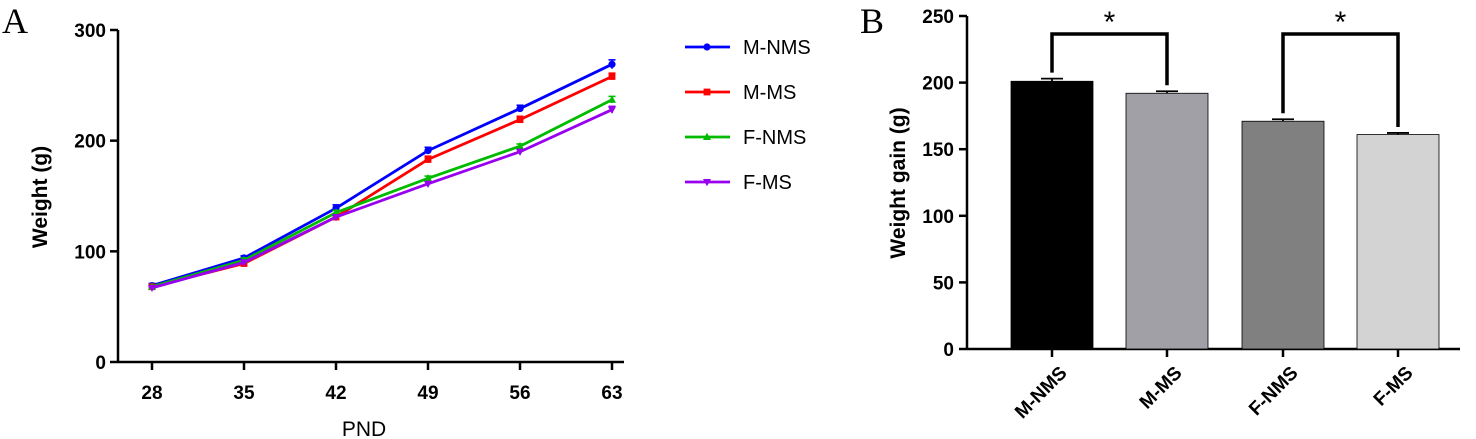 This screenshot has width=1476, height=439. I want to click on legend-item-f-ms: F-MS, so click(738, 183).